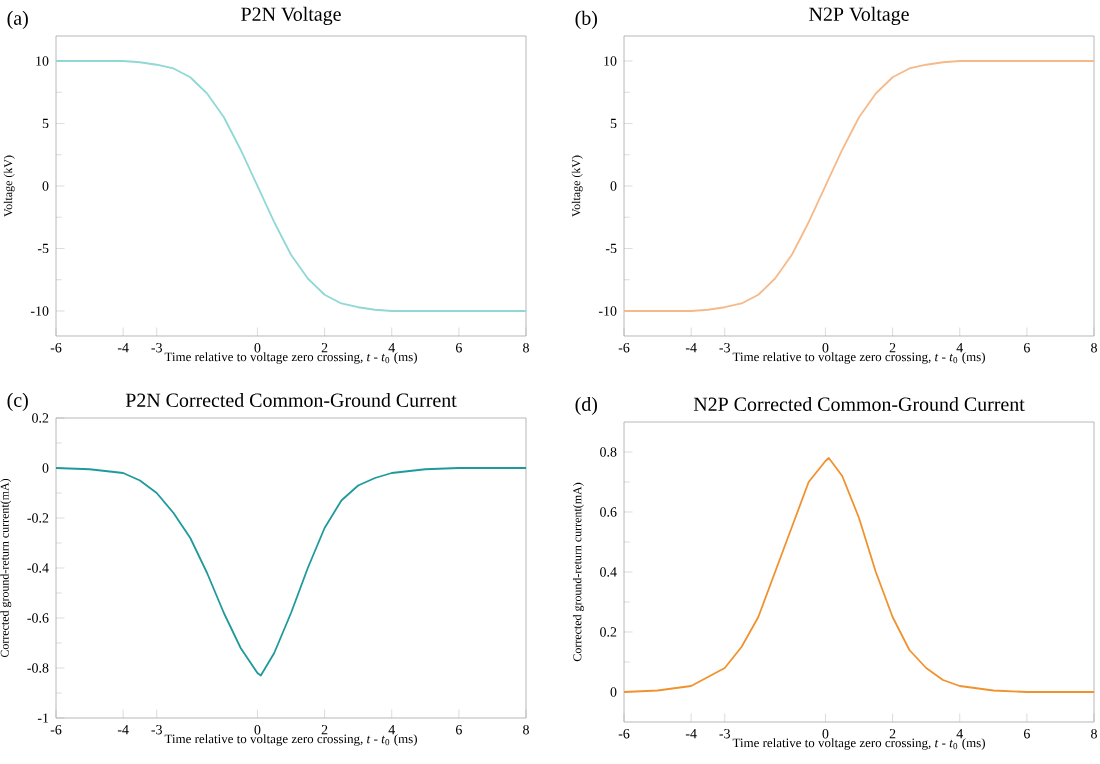 The width and height of the screenshot is (1100, 764). What do you see at coordinates (586, 405) in the screenshot?
I see `text: (d)` at bounding box center [586, 405].